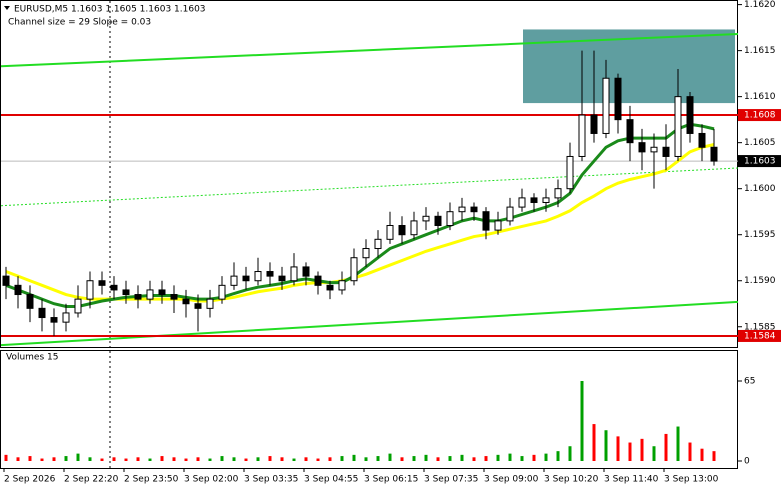 The image size is (781, 489). What do you see at coordinates (391, 480) in the screenshot?
I see `x-tick-label: 3 Sep 06:15` at bounding box center [391, 480].